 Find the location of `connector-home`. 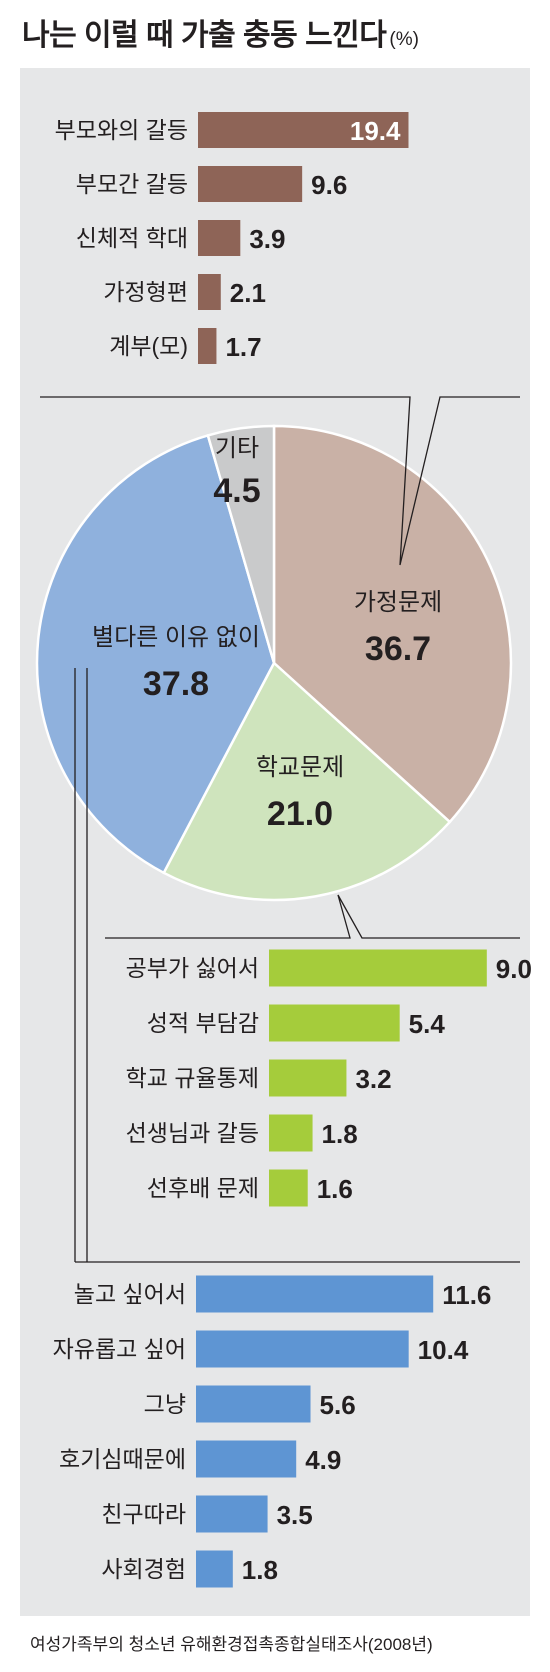

connector-home is located at coordinates (280, 481).